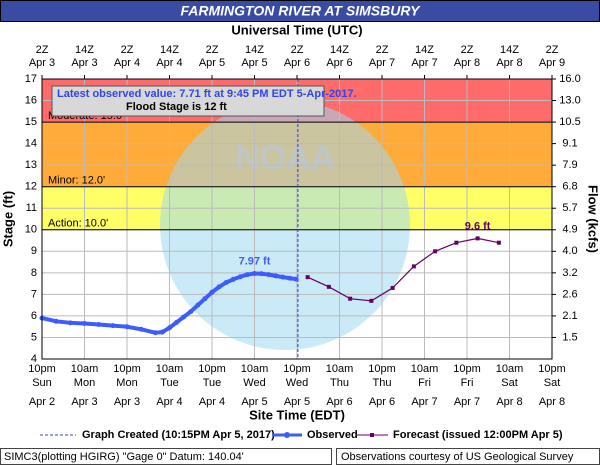  I want to click on y2-tick-label: 7.9, so click(569, 165).